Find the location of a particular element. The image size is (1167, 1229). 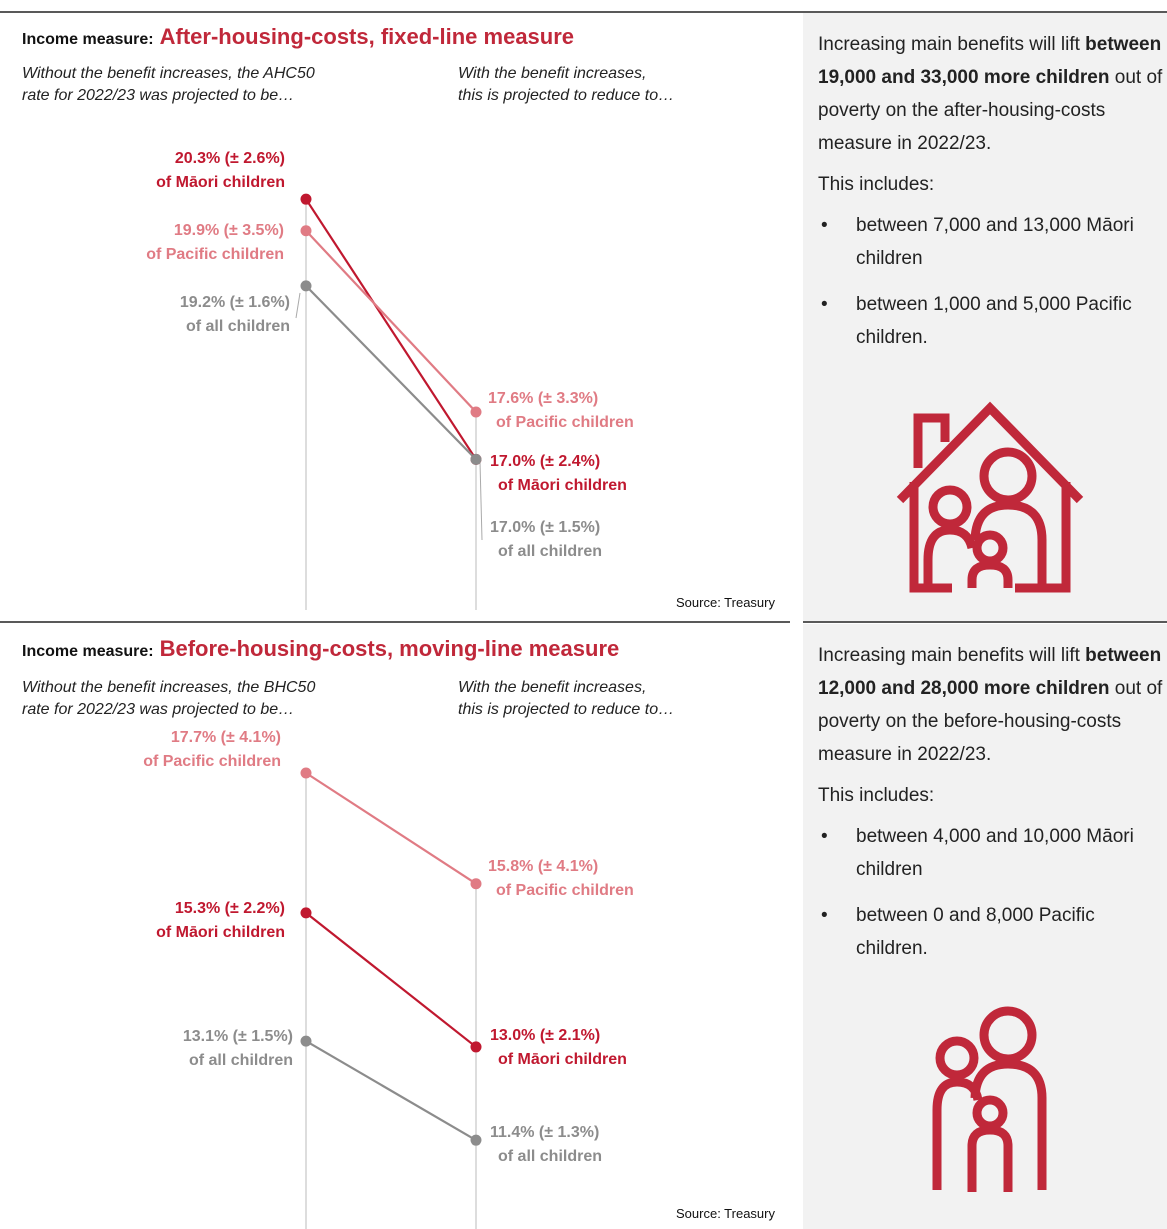

value-label: 15.8% (± 4.1%) is located at coordinates (543, 866).